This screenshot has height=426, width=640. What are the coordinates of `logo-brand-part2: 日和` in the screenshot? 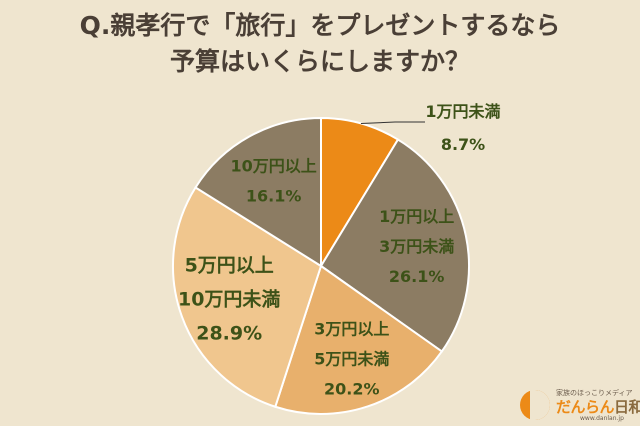 It's located at (627, 407).